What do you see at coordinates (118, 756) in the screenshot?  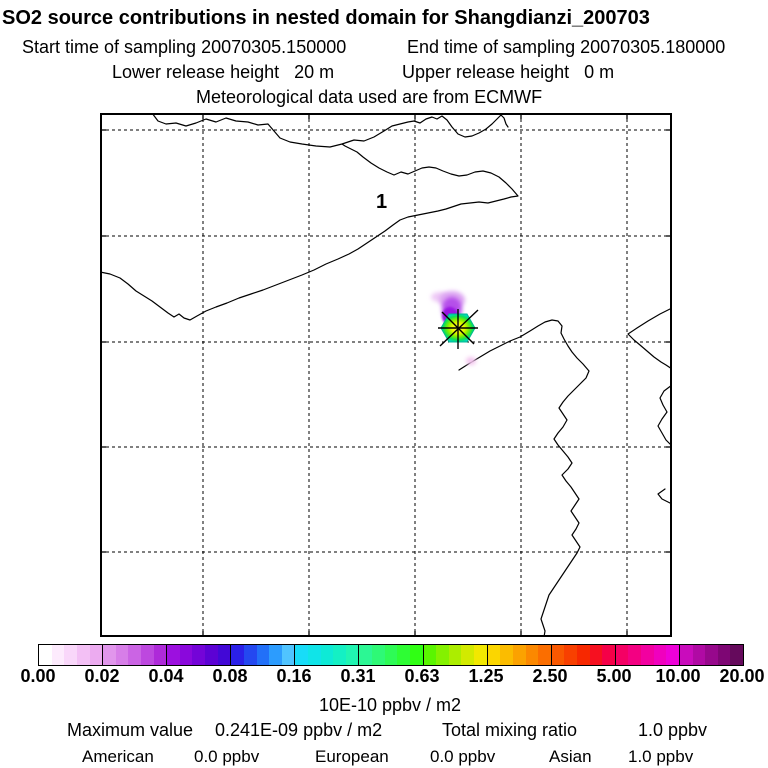 I see `region-american-label: American` at bounding box center [118, 756].